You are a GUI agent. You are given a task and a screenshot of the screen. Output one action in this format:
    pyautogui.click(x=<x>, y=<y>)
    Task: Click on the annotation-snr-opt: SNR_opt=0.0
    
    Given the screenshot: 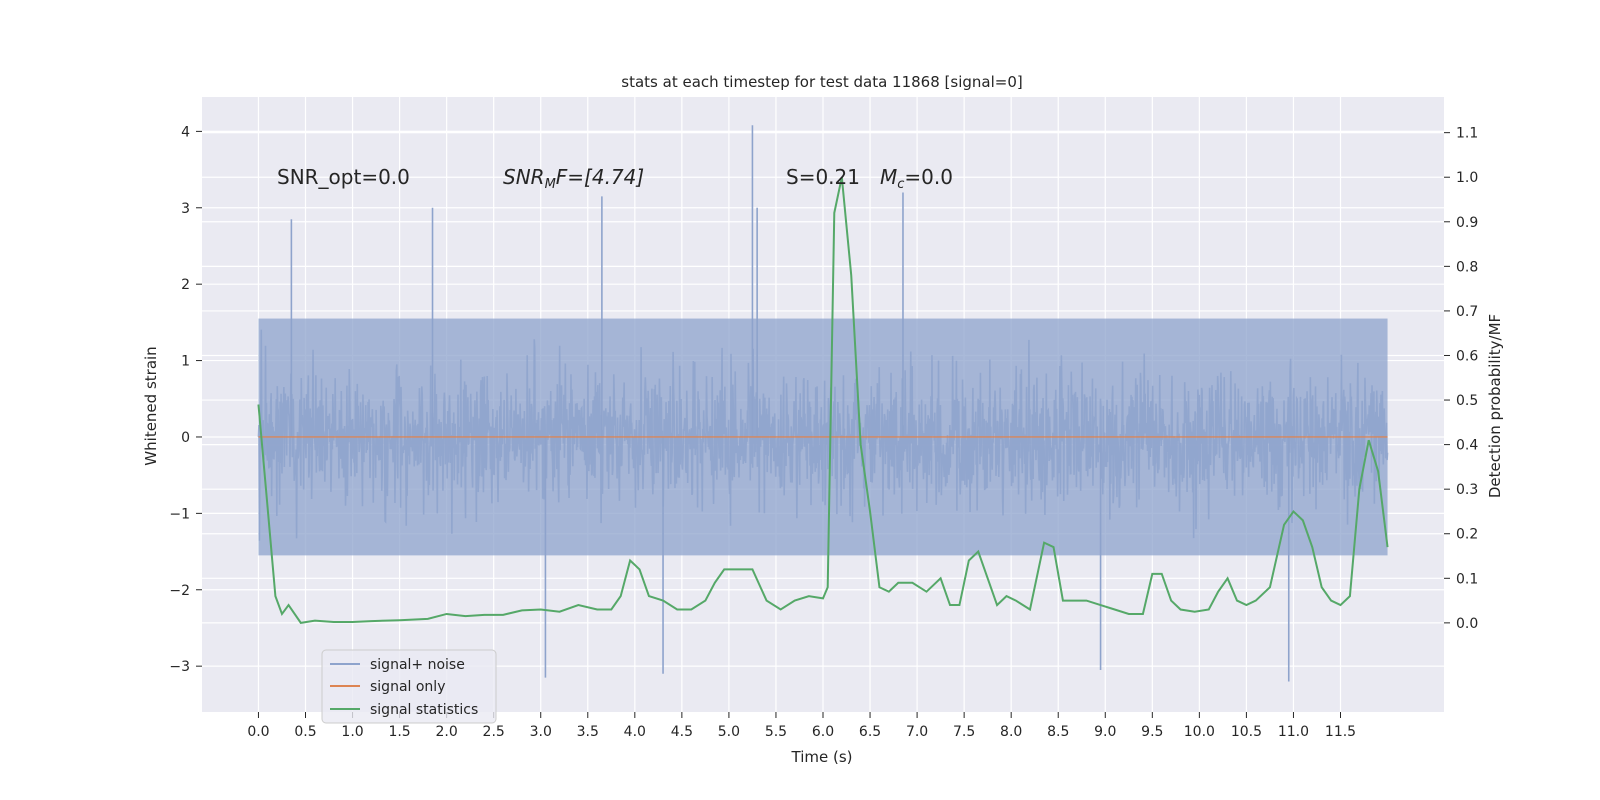 What is the action you would take?
    pyautogui.click(x=343, y=177)
    